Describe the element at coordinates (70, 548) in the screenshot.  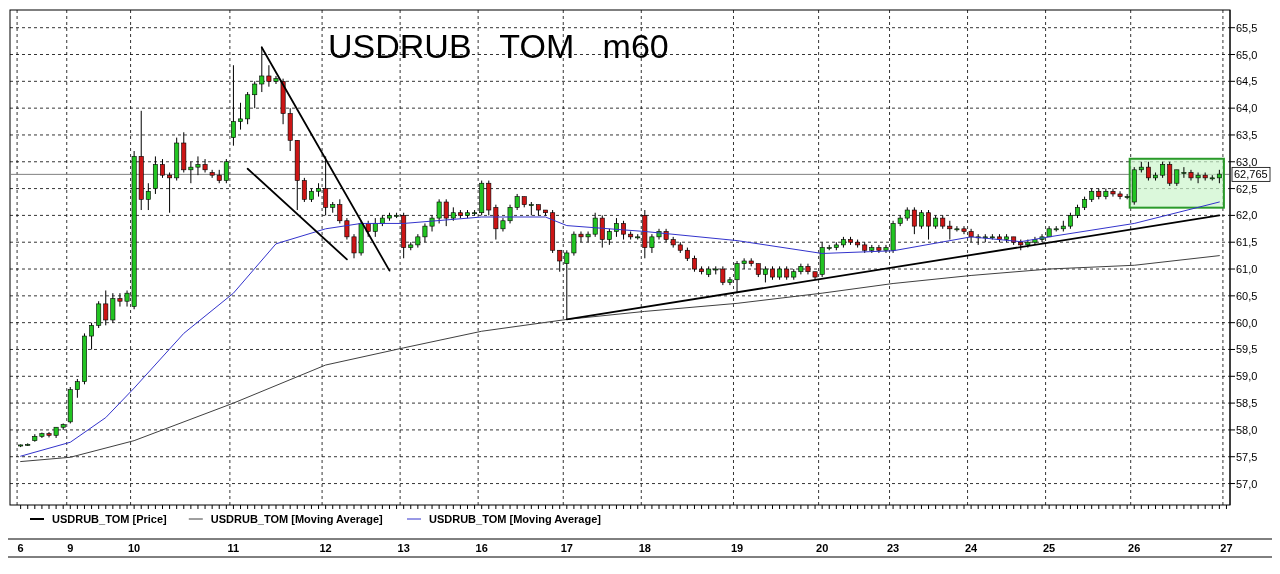
I see `x-tick-label: 9` at that location.